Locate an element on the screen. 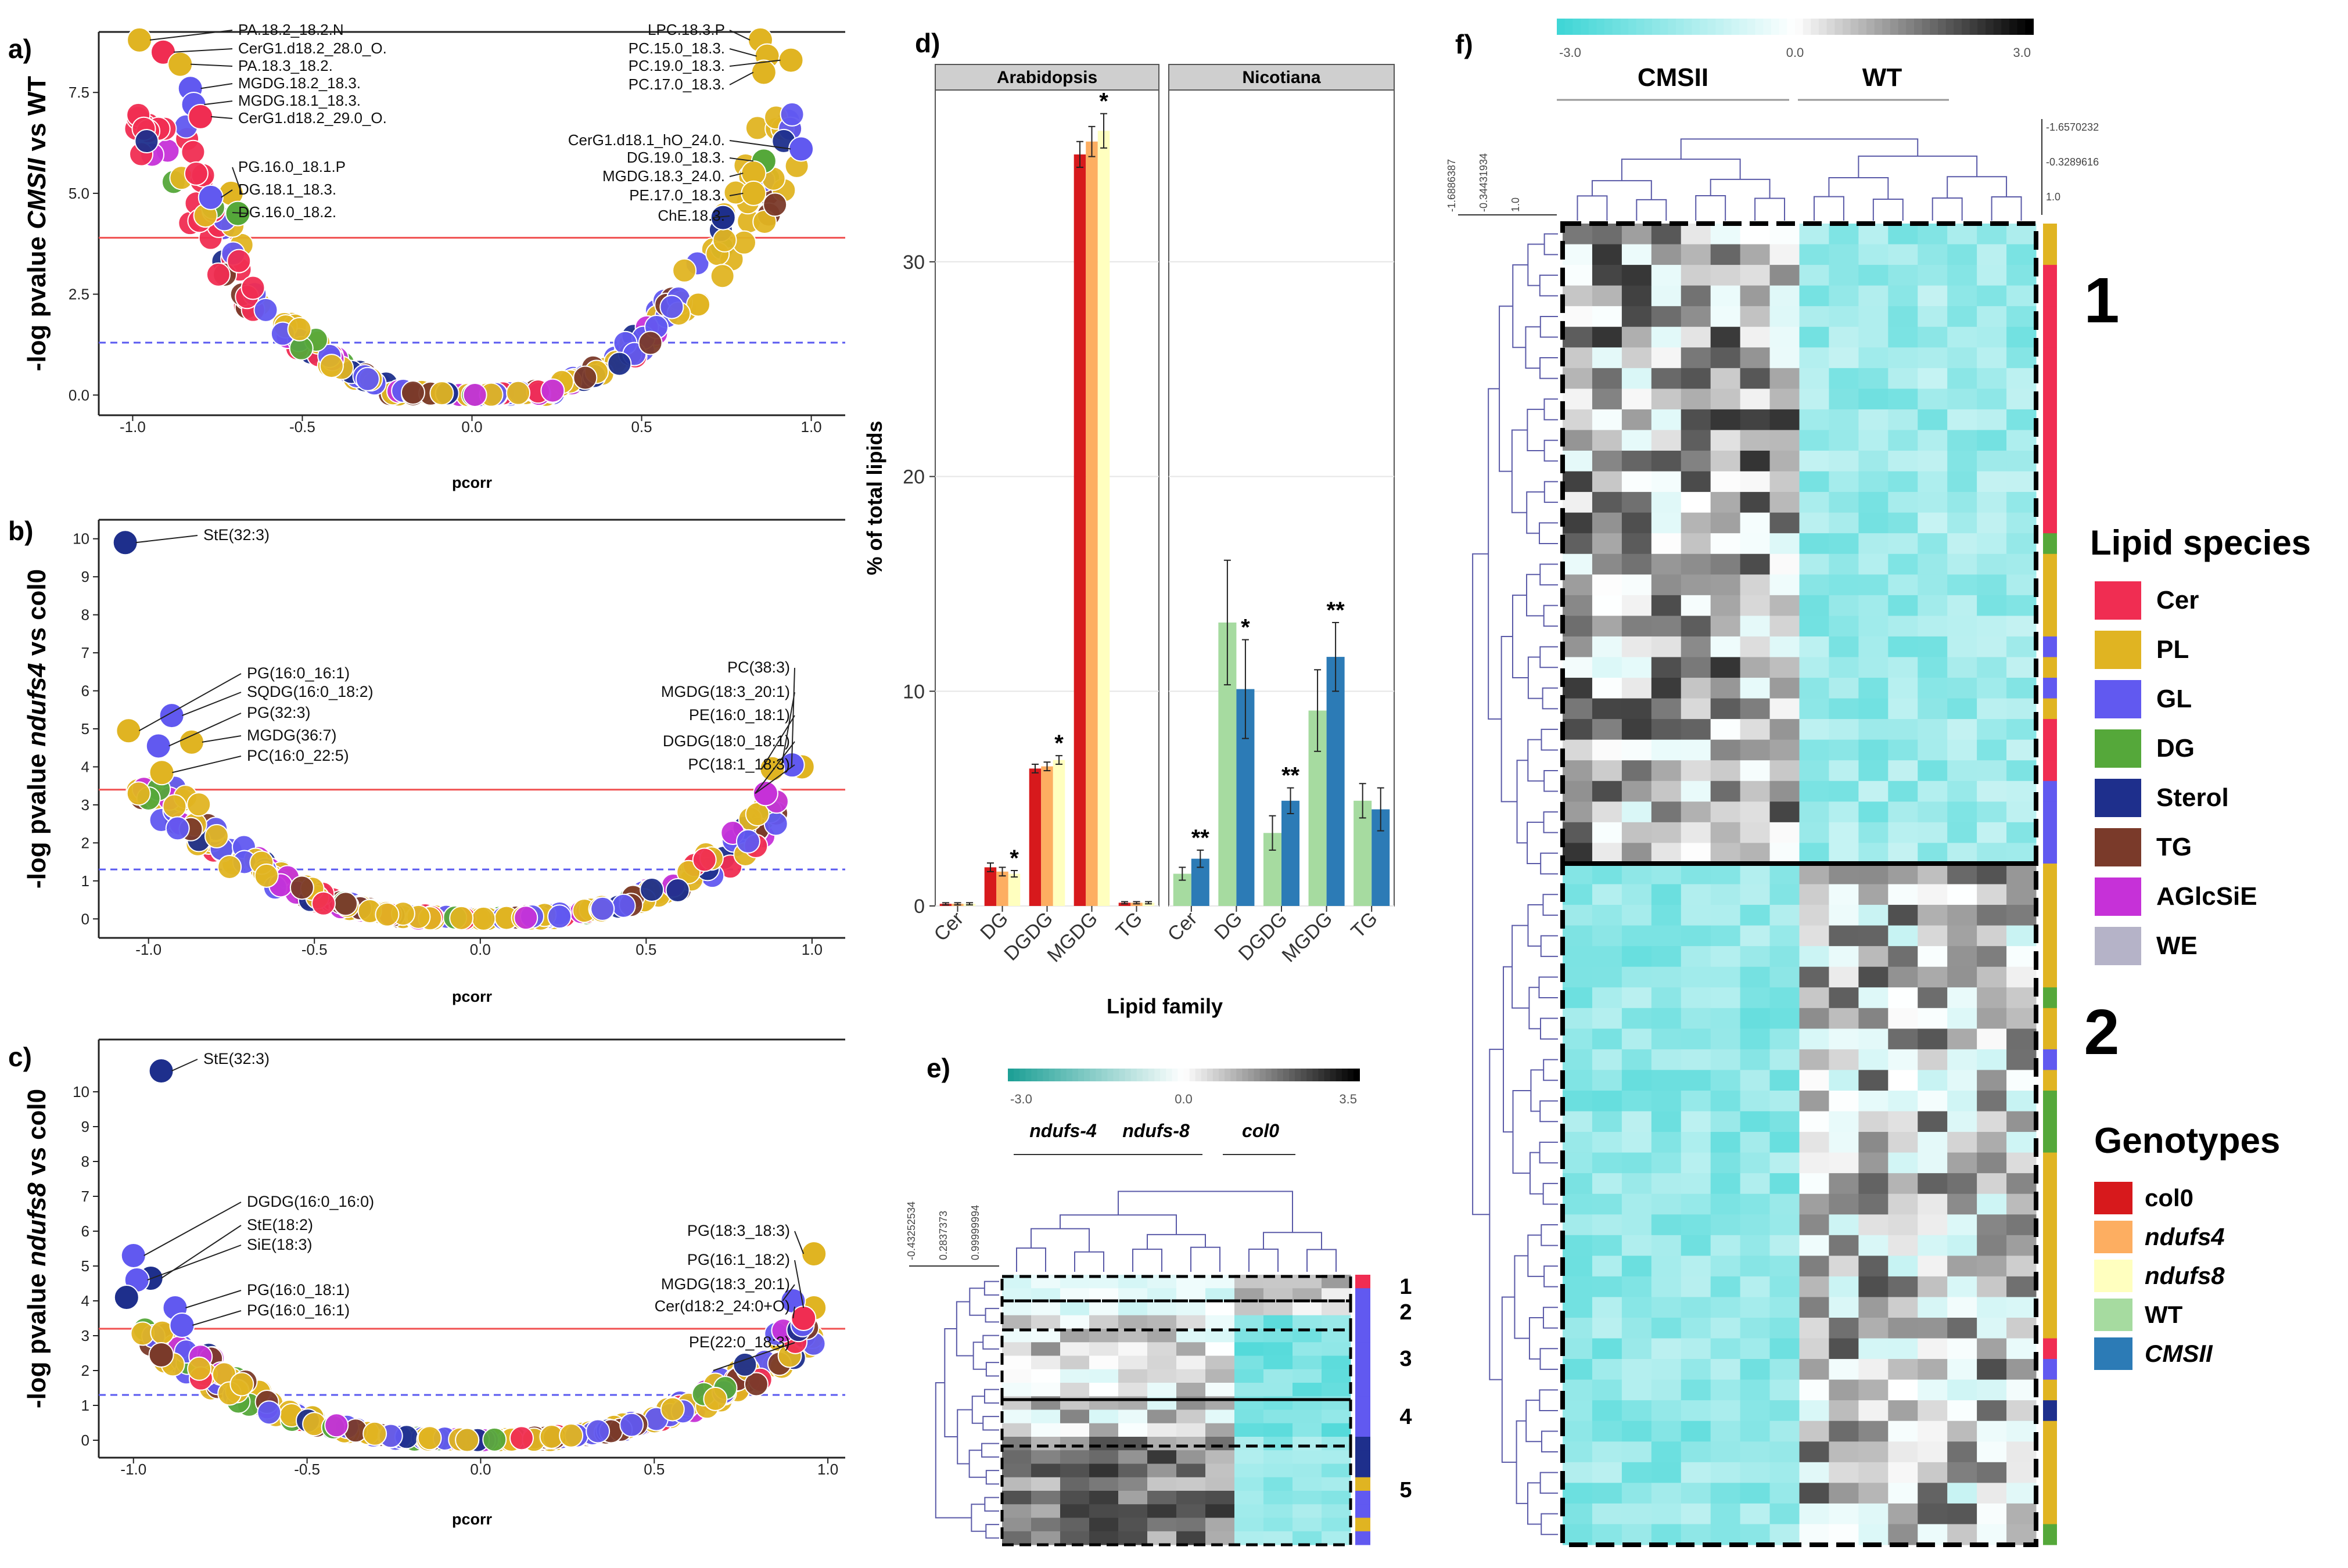  y-tick-label: 3 is located at coordinates (85, 1335).